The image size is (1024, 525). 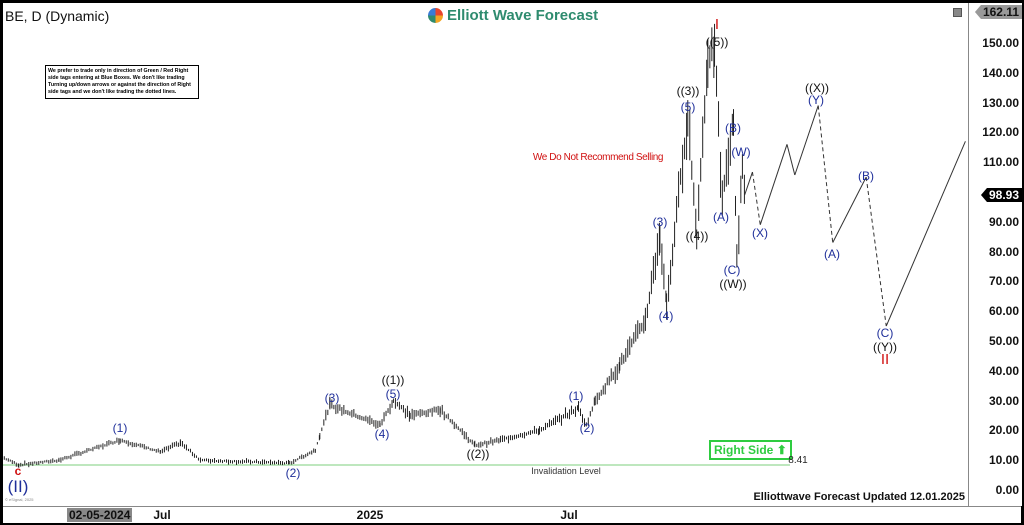 What do you see at coordinates (512, 514) in the screenshot?
I see `time-axis: 02-05-2024 Jul 2025 Jul` at bounding box center [512, 514].